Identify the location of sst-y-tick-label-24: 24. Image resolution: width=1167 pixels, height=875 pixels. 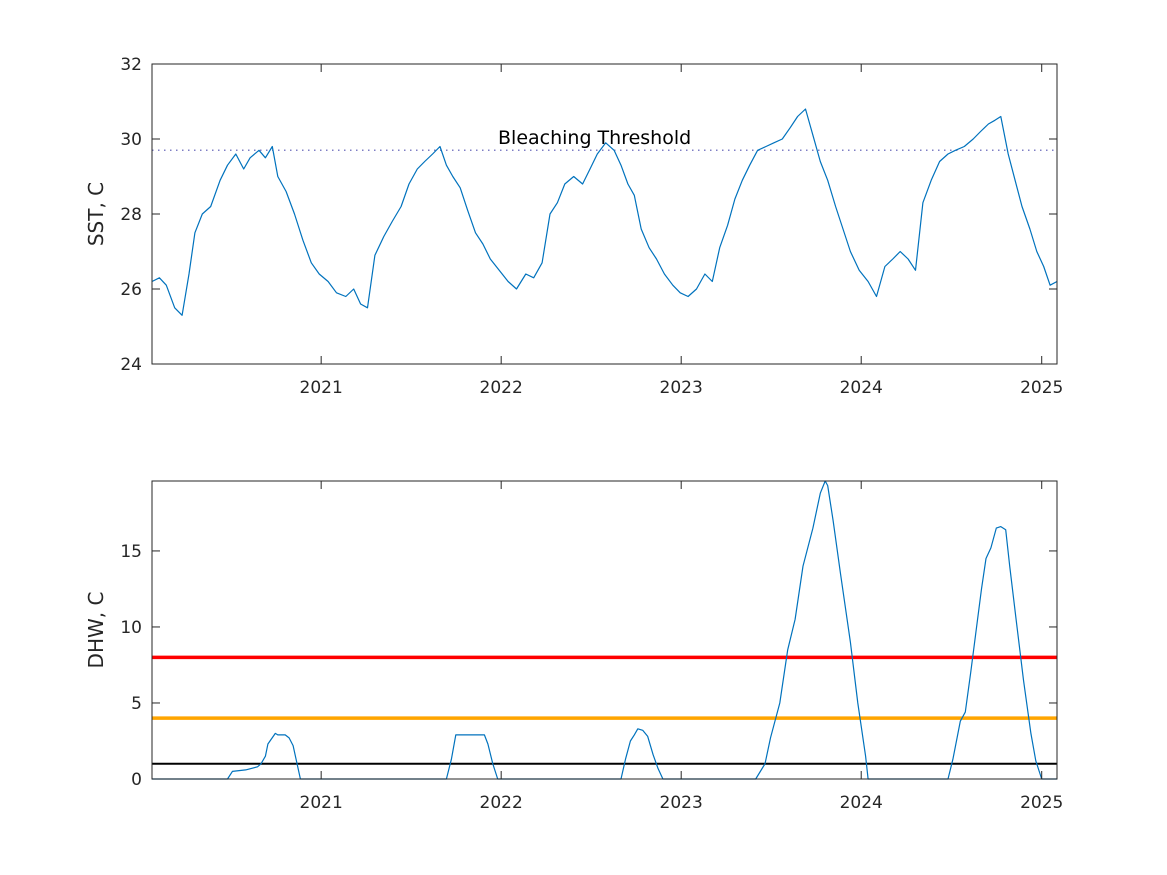
(131, 365).